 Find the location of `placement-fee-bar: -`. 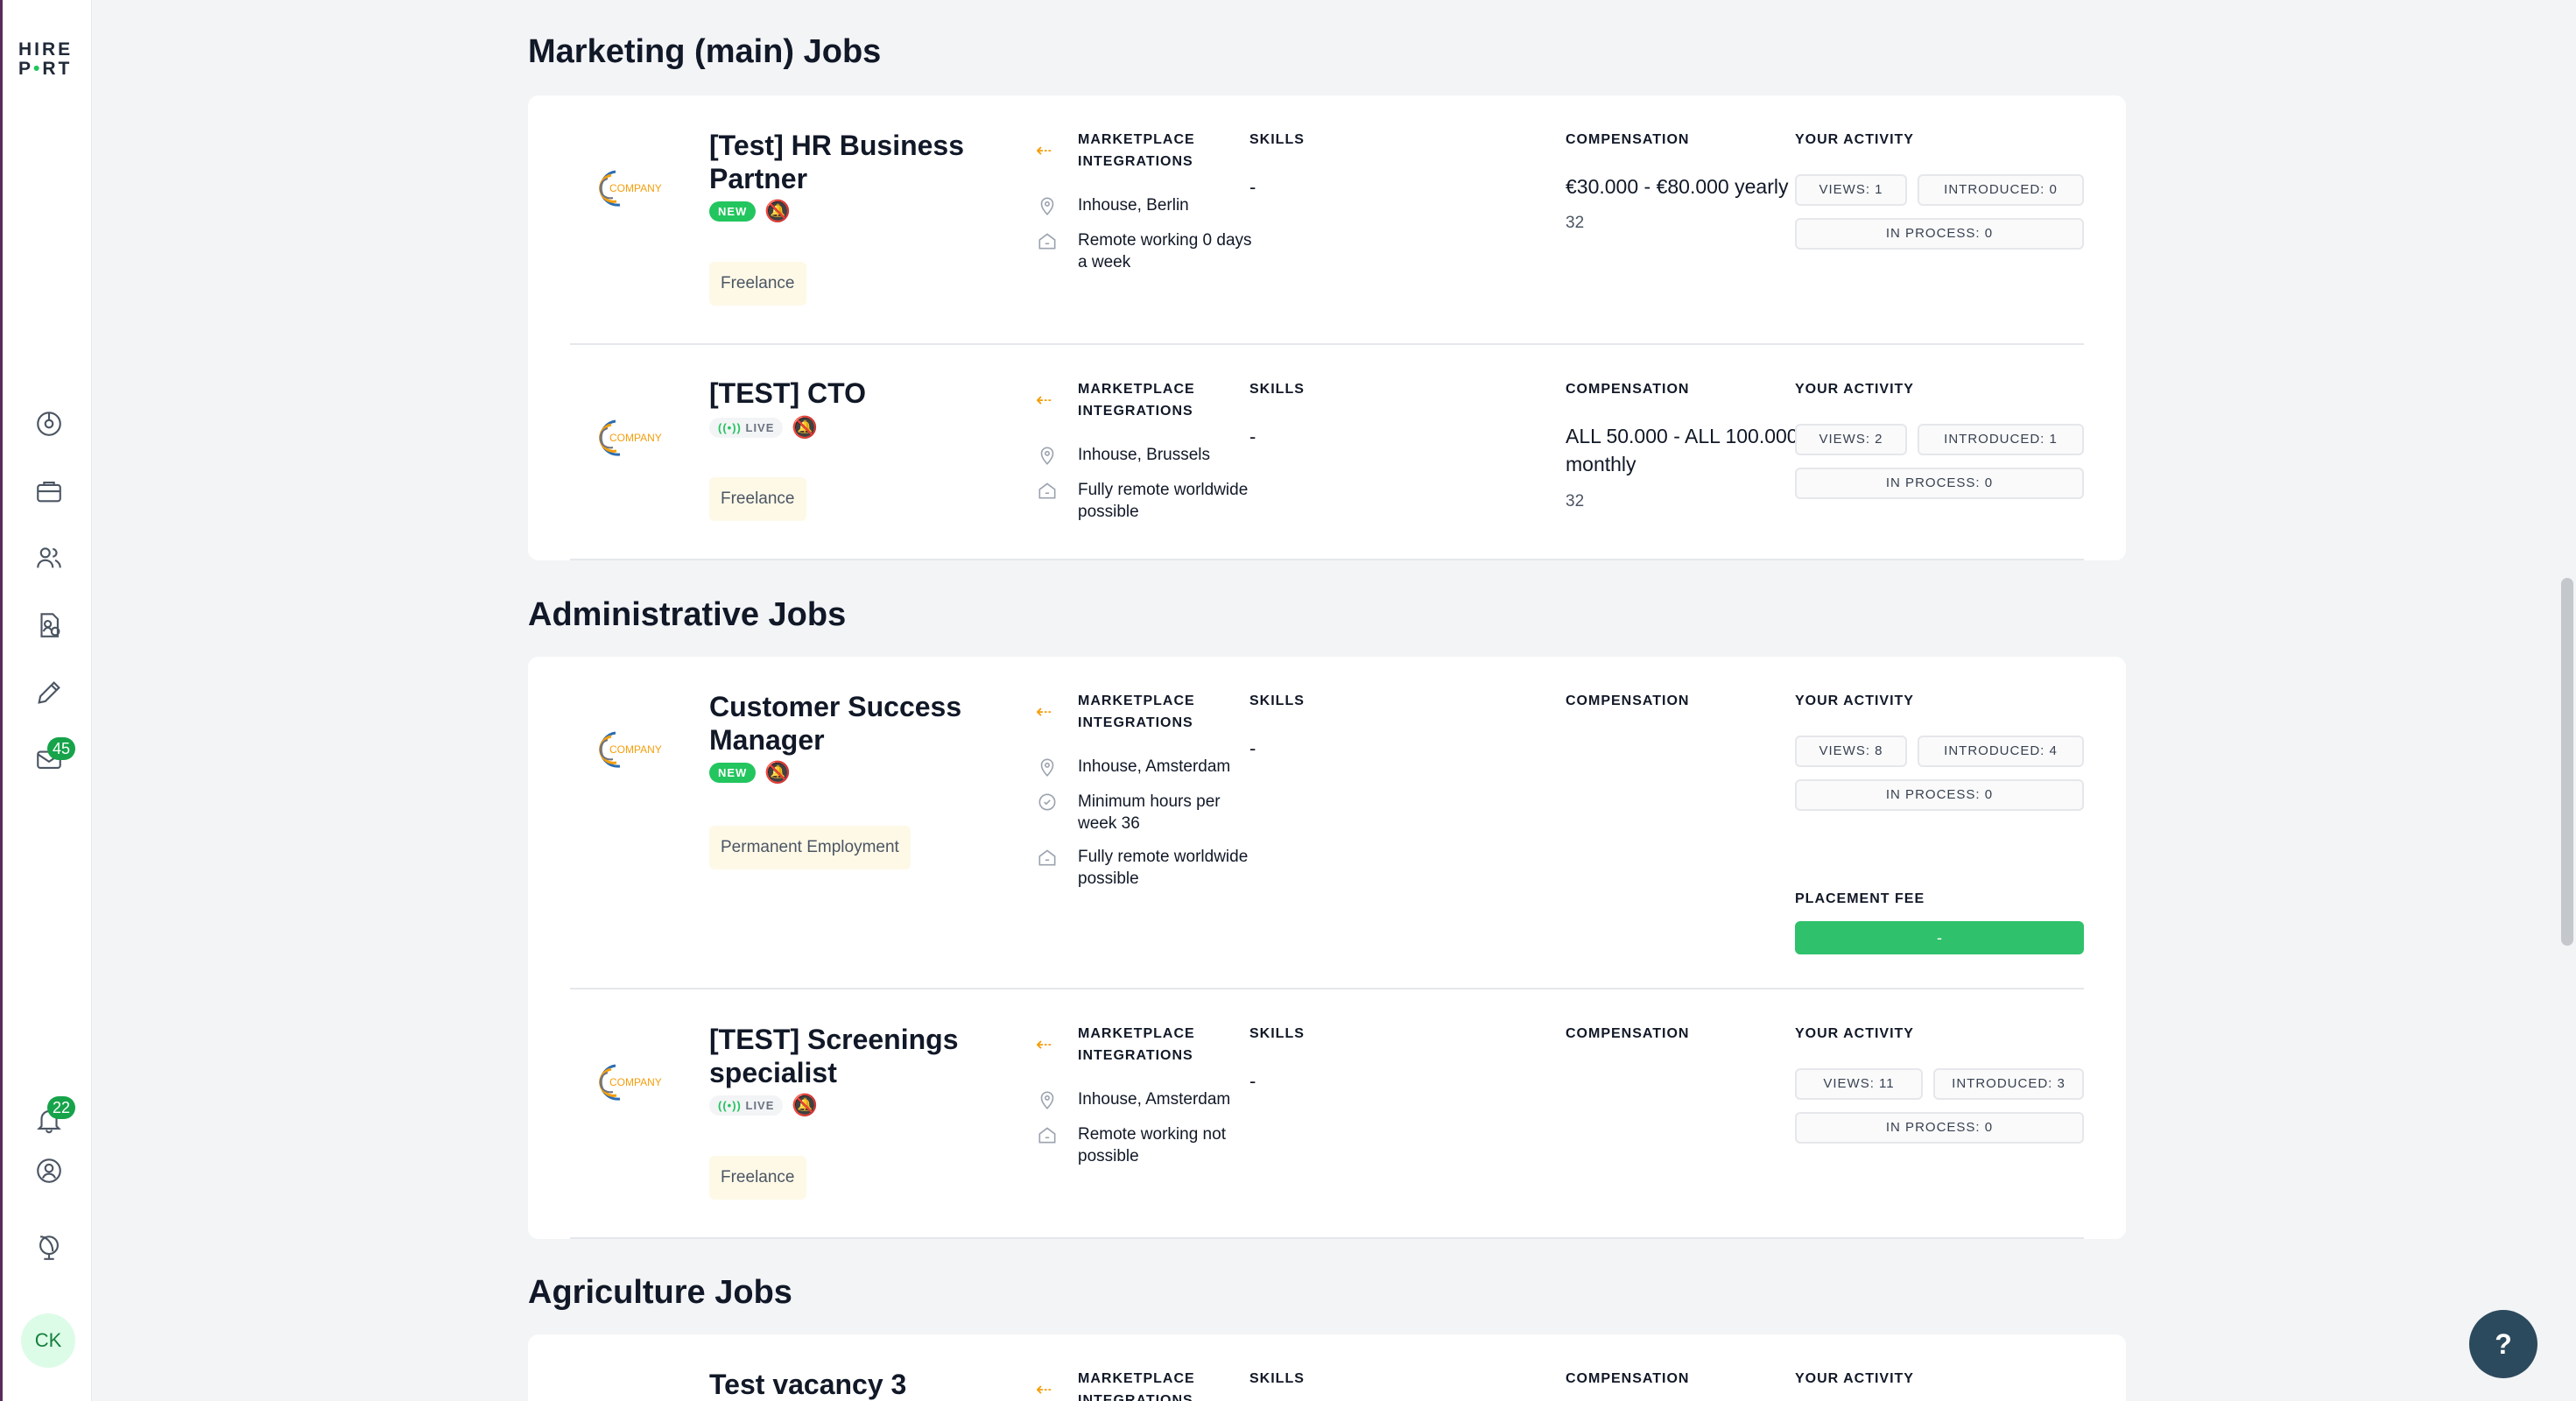

placement-fee-bar: - is located at coordinates (1939, 938).